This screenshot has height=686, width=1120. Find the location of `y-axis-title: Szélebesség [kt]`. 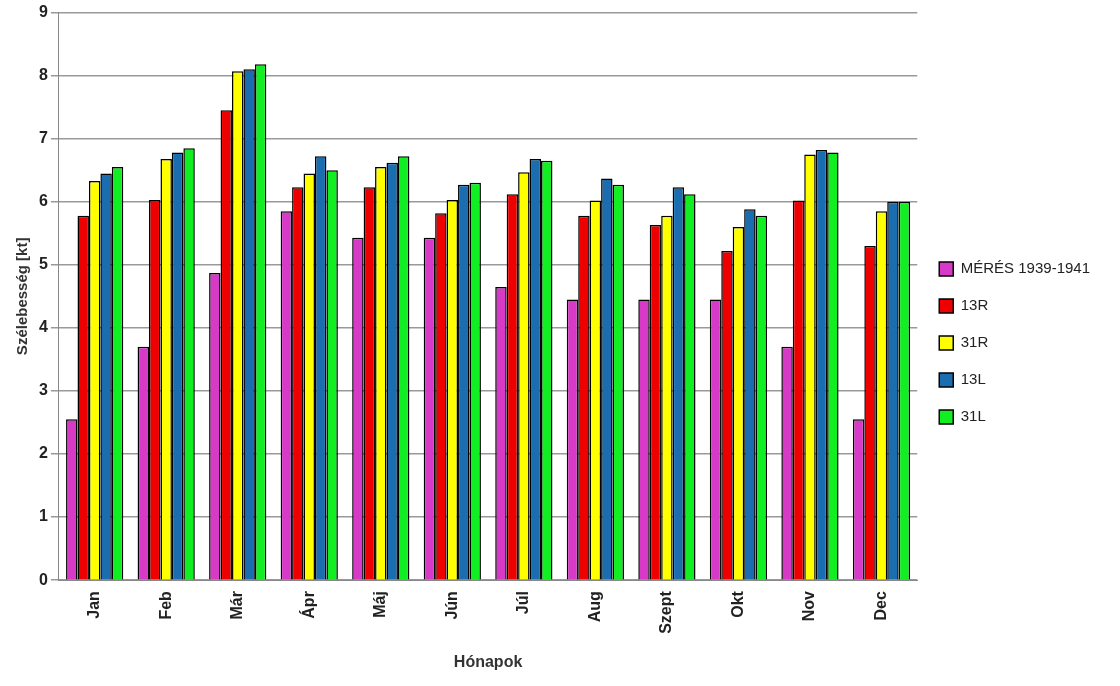

y-axis-title: Szélebesség [kt] is located at coordinates (22, 296).